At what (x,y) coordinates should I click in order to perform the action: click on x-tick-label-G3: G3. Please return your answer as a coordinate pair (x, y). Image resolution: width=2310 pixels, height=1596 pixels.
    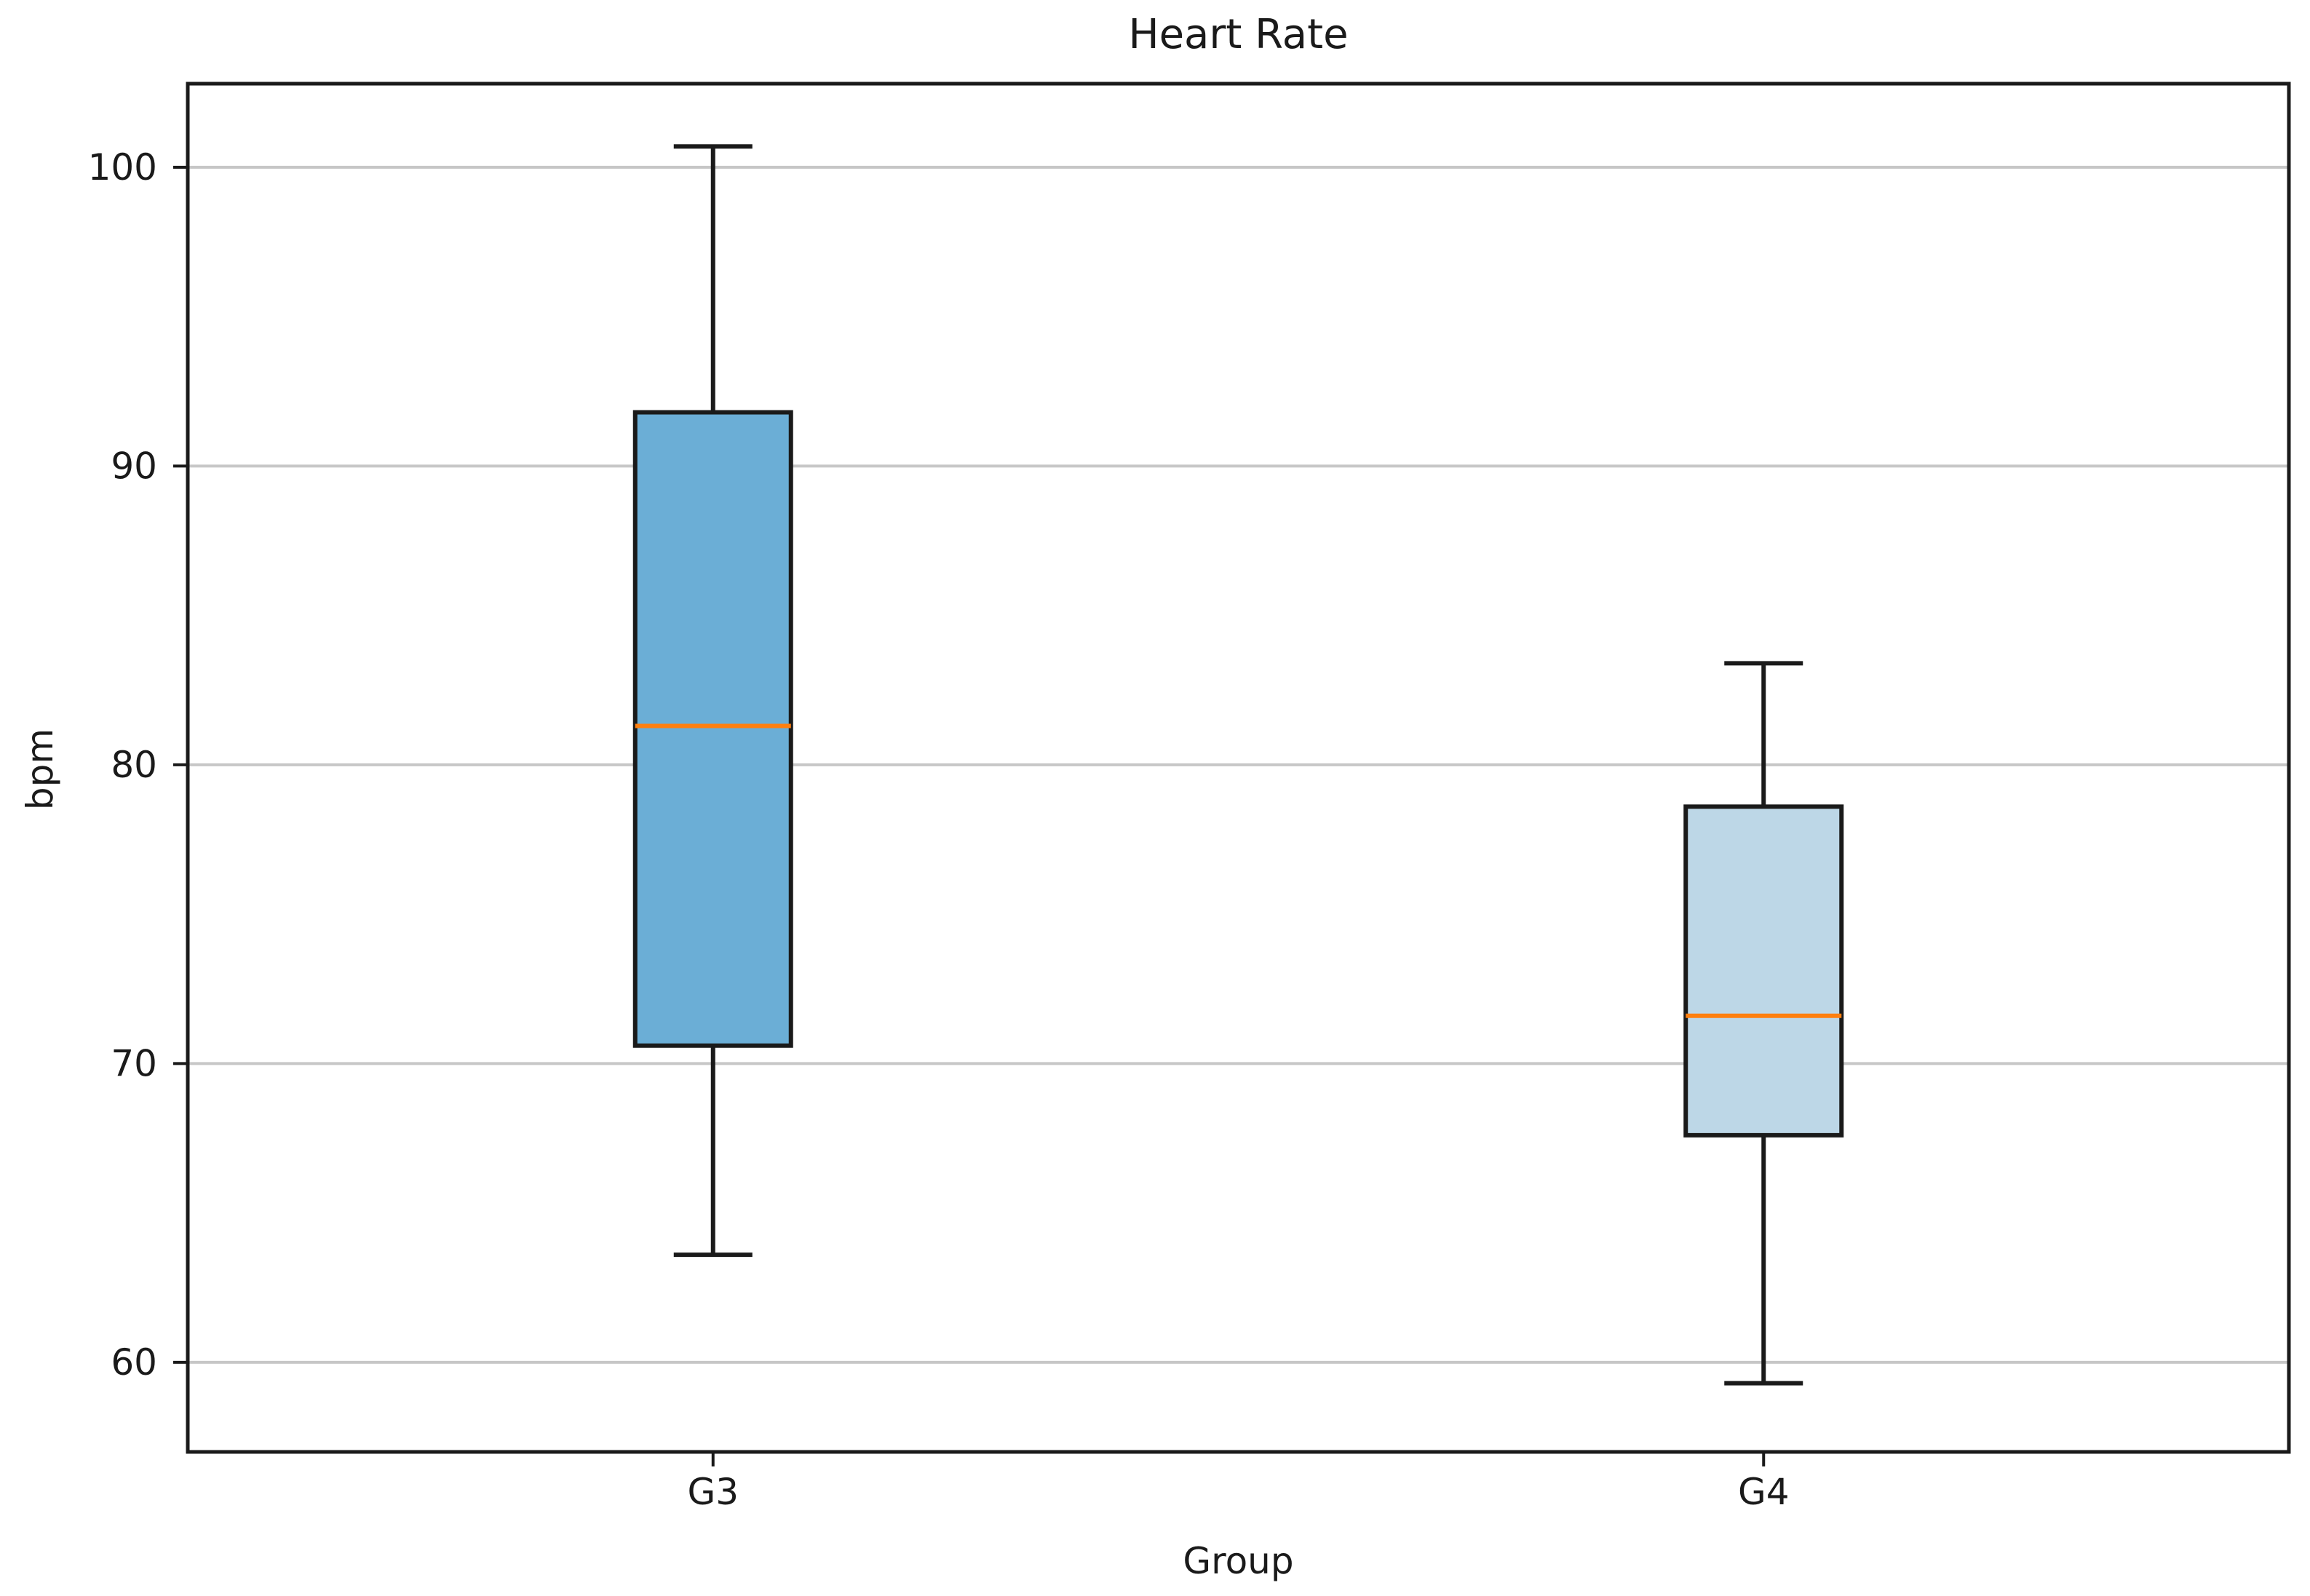
    Looking at the image, I should click on (713, 1492).